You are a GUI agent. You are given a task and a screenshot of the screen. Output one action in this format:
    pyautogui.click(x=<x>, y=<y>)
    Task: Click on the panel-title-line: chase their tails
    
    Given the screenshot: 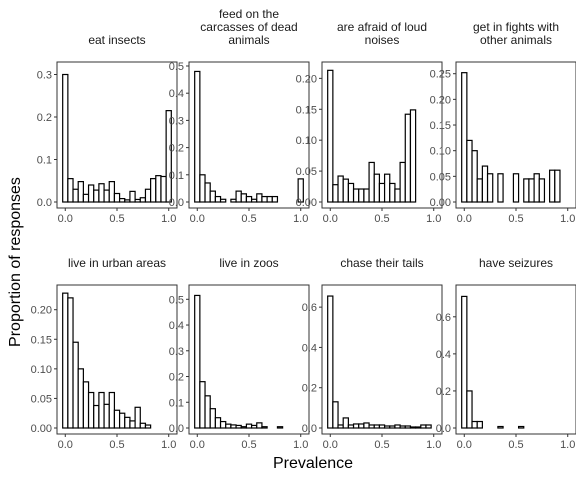 What is the action you would take?
    pyautogui.click(x=381, y=263)
    